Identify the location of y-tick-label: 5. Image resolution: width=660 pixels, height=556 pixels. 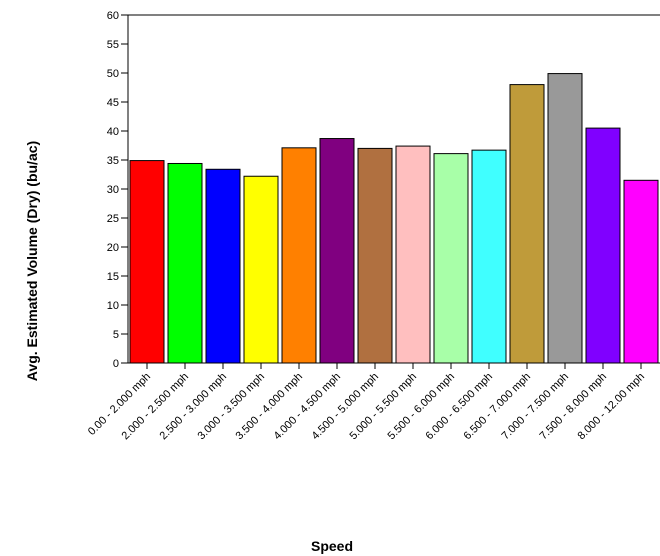
(116, 335).